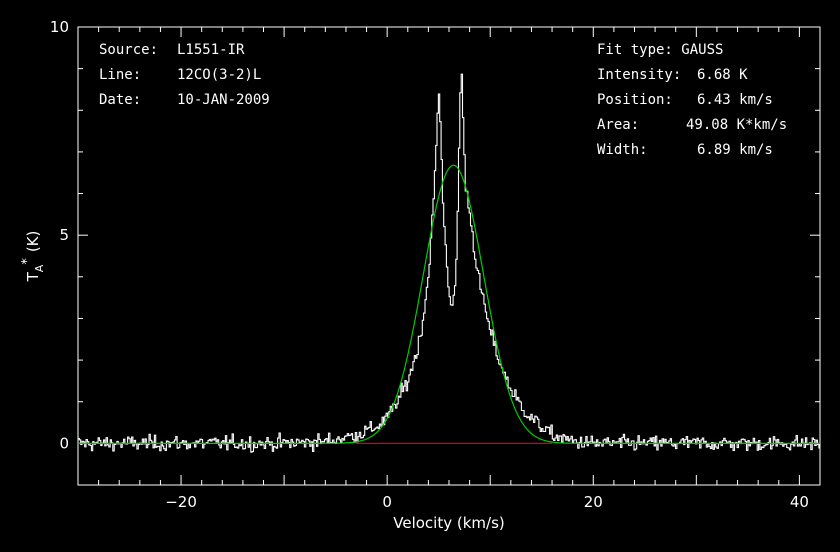 The height and width of the screenshot is (552, 840). Describe the element at coordinates (660, 50) in the screenshot. I see `fit-type: Fit type: GAUSS` at that location.